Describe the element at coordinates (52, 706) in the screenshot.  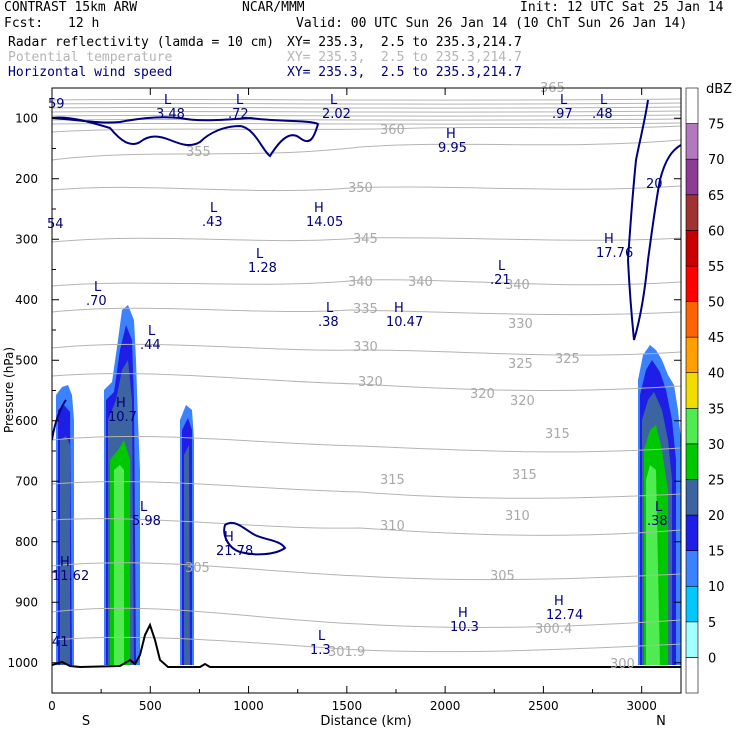
I see `x-tick-label: 0` at that location.